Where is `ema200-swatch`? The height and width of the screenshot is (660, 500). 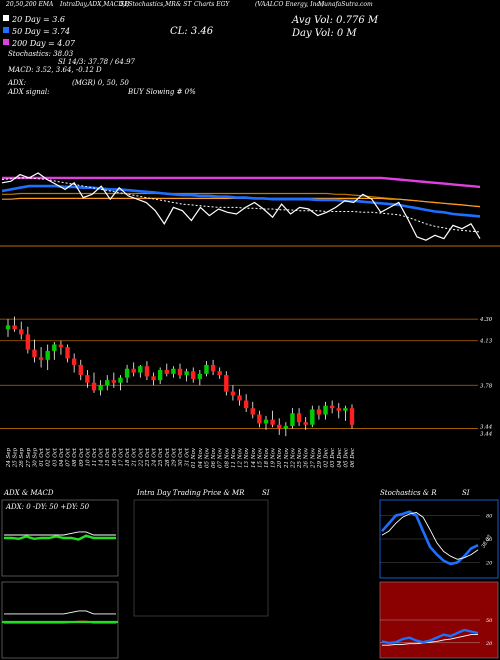 ema200-swatch is located at coordinates (6, 42).